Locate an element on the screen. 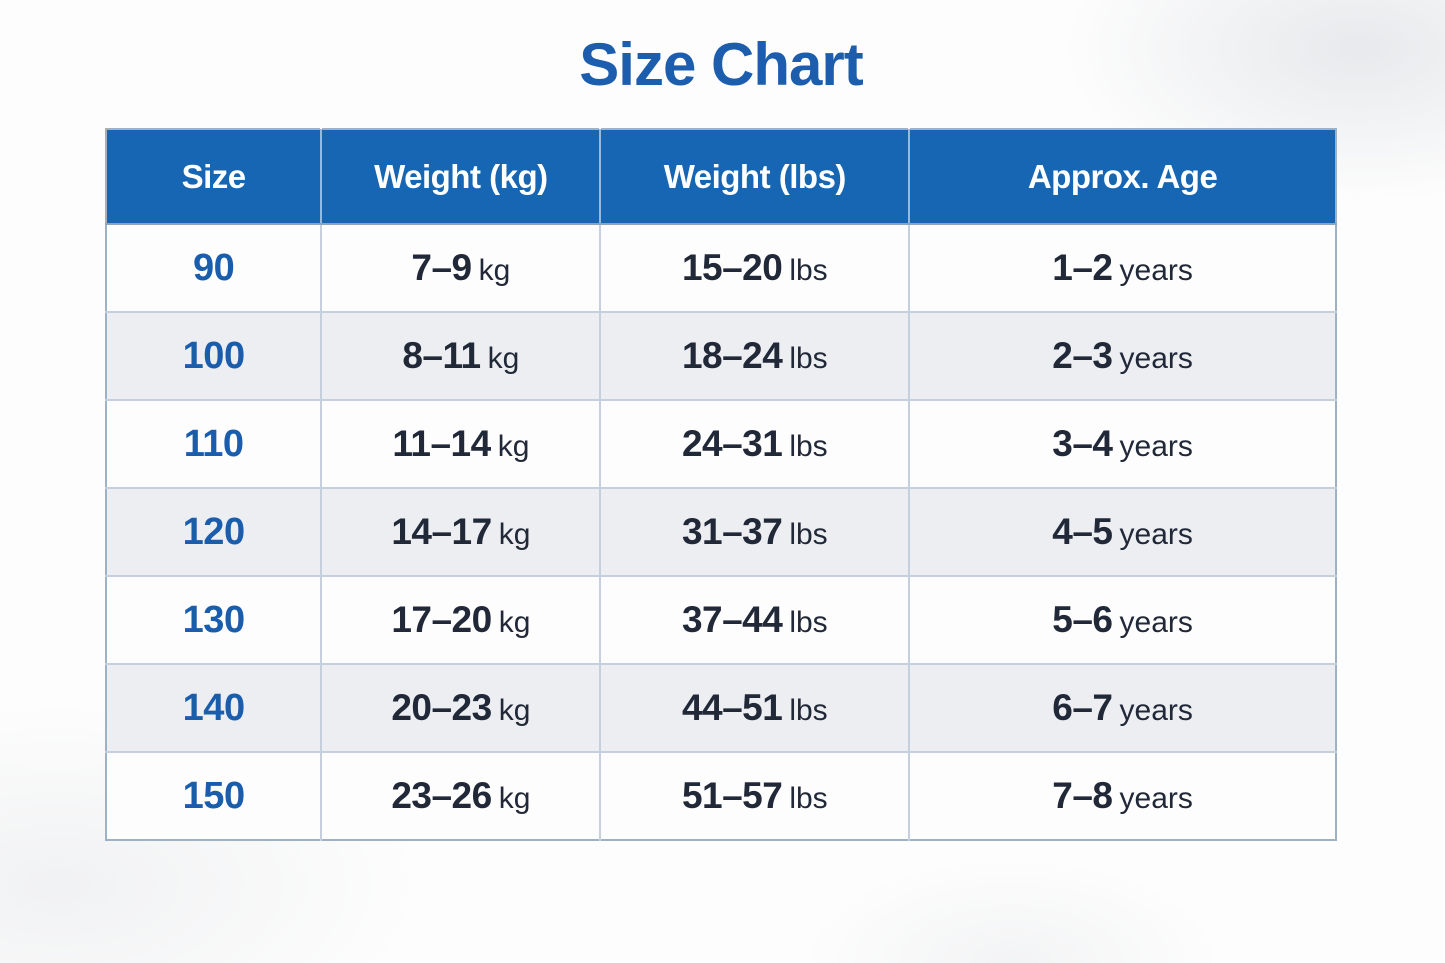  column-header-weight-kg: Weight (kg) is located at coordinates (461, 177).